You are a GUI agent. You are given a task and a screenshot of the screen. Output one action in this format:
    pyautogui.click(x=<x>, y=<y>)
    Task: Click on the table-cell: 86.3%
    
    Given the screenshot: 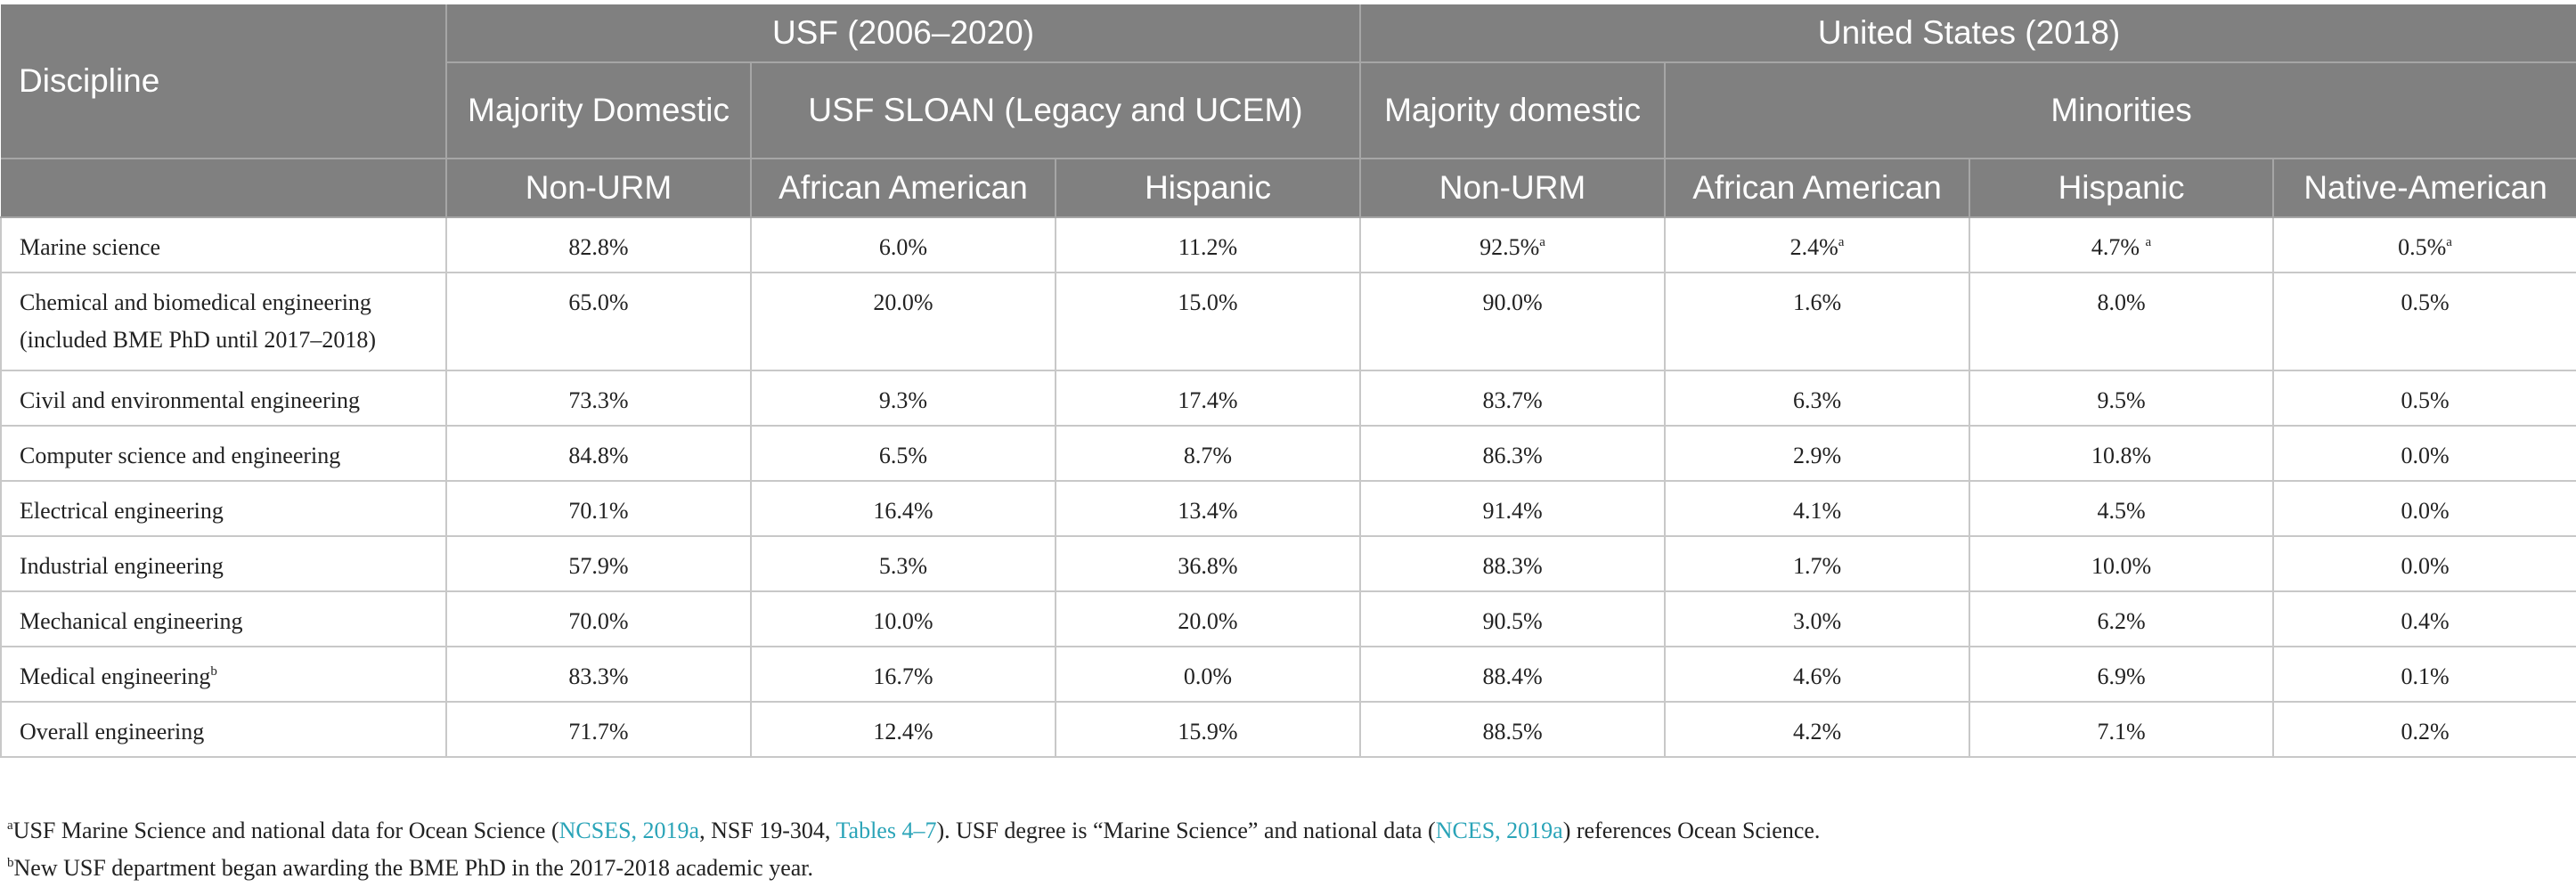 What is the action you would take?
    pyautogui.click(x=1513, y=453)
    